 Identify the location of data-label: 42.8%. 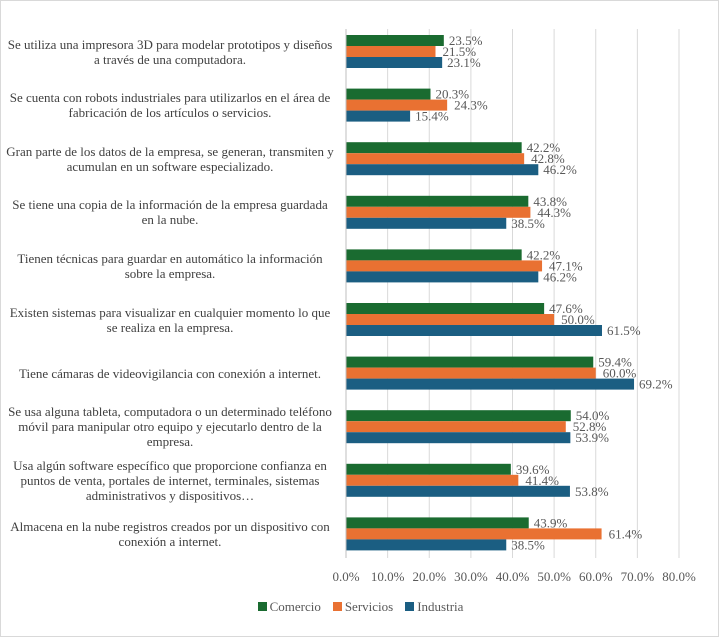
(548, 158).